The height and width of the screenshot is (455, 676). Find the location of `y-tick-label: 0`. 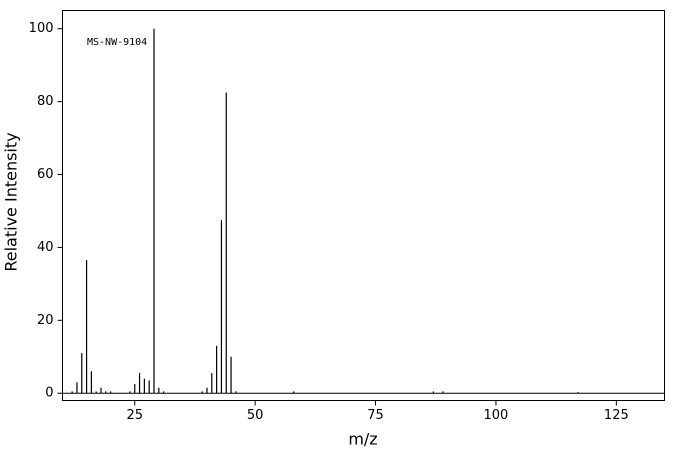

y-tick-label: 0 is located at coordinates (49, 393).